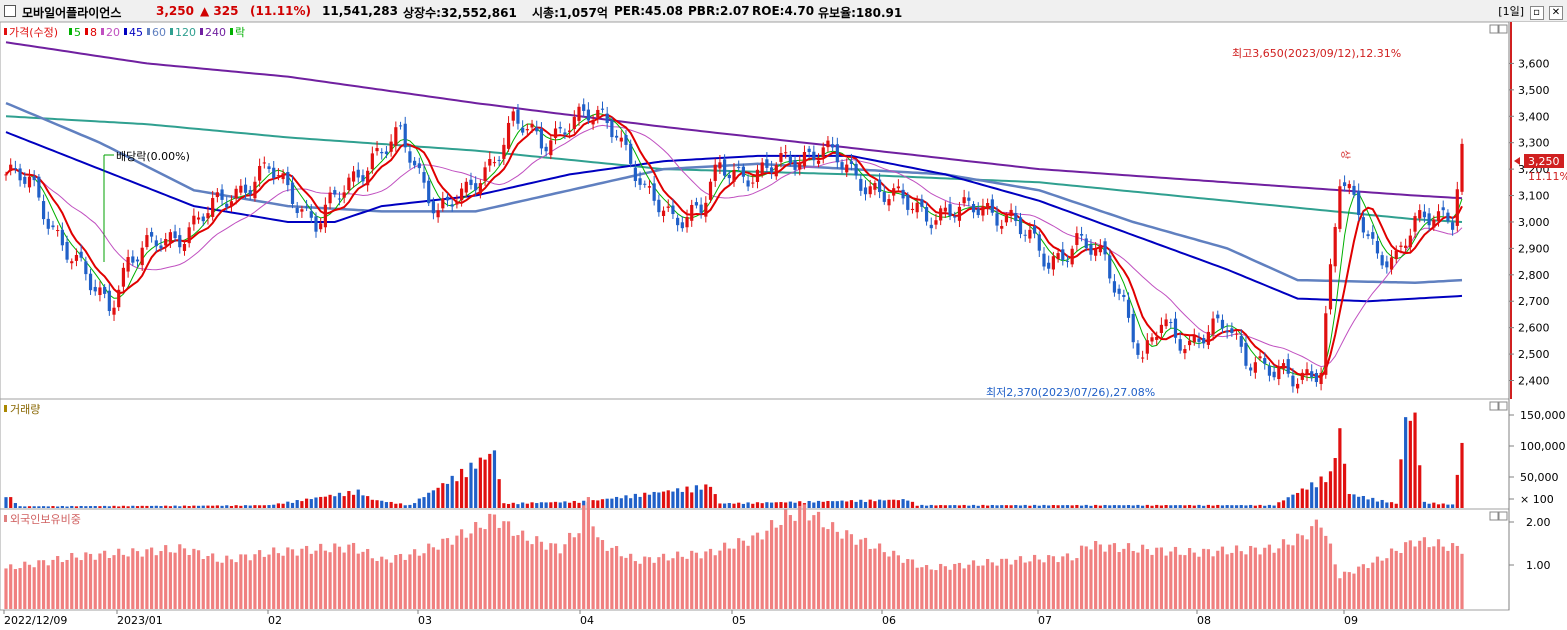 The height and width of the screenshot is (630, 1567). Describe the element at coordinates (1503, 406) in the screenshot. I see `volume-close-icon` at that location.